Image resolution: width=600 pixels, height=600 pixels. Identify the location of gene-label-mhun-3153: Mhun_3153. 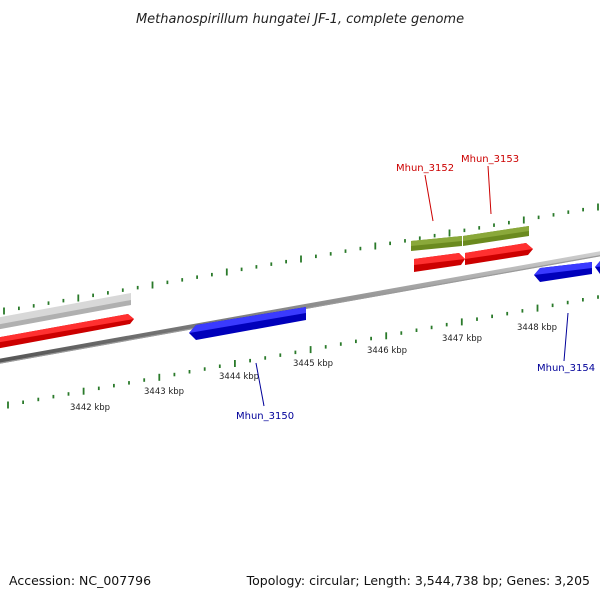
(490, 159).